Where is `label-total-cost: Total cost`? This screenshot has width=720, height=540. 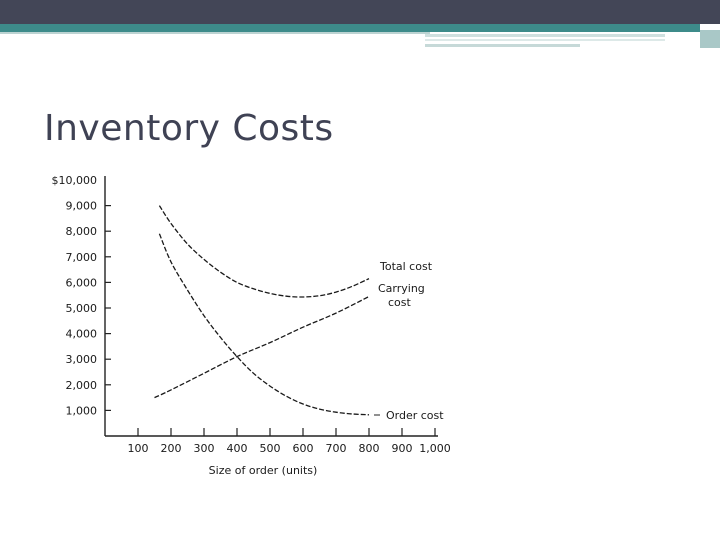
label-total-cost: Total cost is located at coordinates (406, 266).